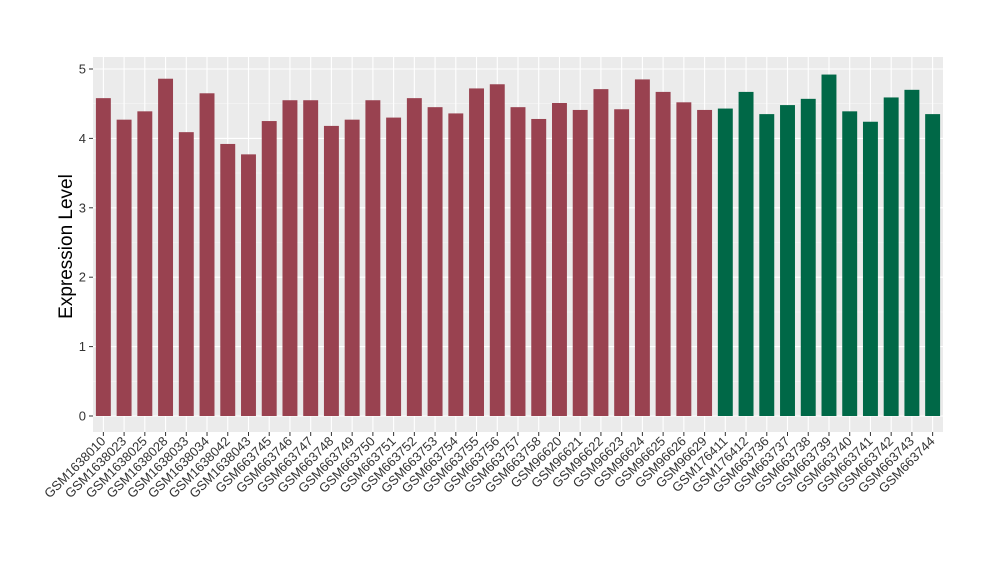  What do you see at coordinates (82, 138) in the screenshot?
I see `y-tick-label: 4` at bounding box center [82, 138].